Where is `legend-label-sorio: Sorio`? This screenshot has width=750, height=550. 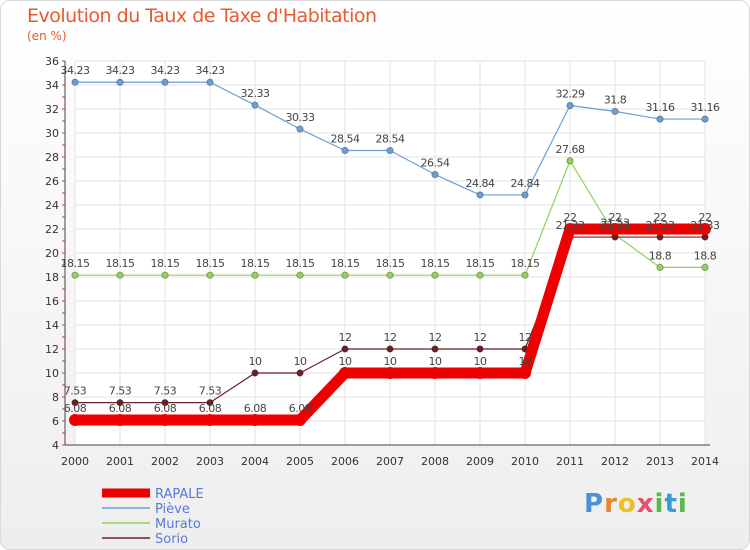
legend-label-sorio: Sorio is located at coordinates (171, 539).